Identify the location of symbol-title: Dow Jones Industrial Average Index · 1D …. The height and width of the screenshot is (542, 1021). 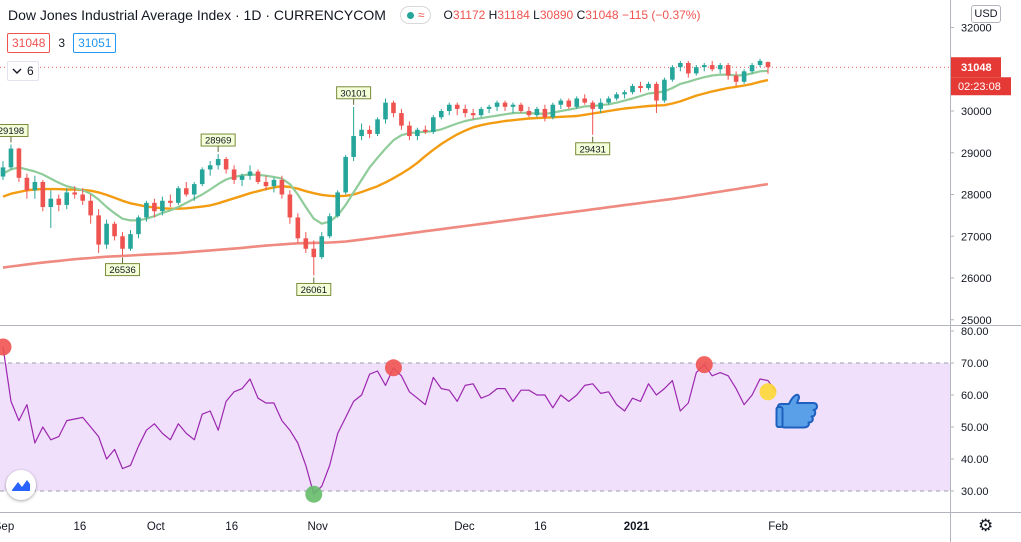
(197, 15).